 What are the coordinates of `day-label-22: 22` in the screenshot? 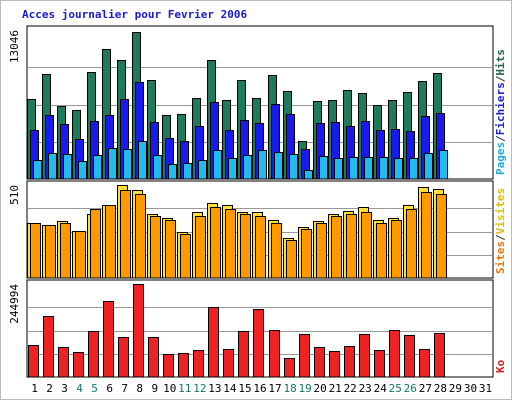 It's located at (350, 388).